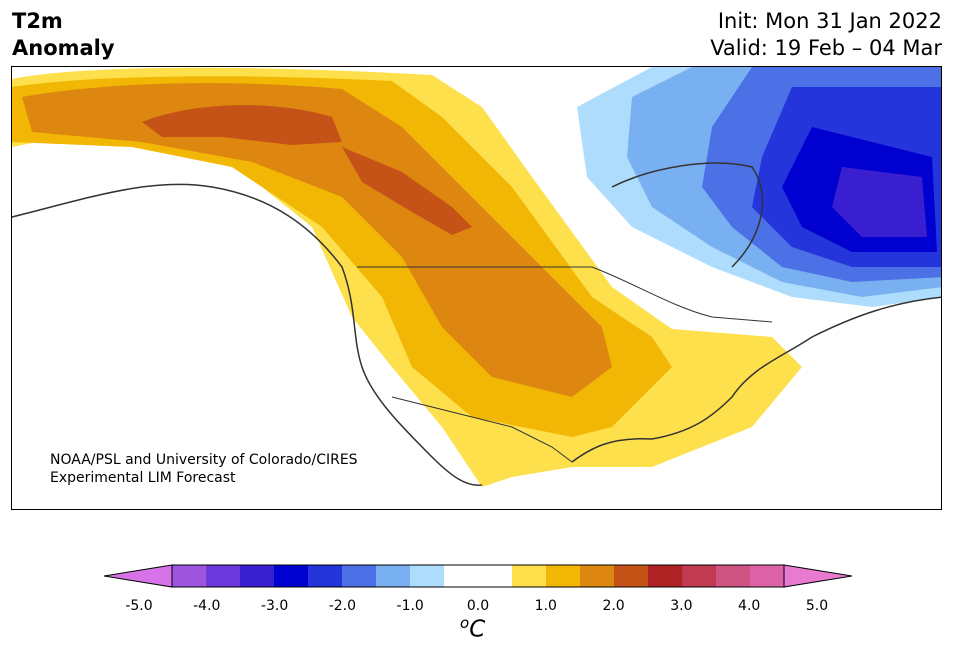 Image resolution: width=953 pixels, height=655 pixels. Describe the element at coordinates (63, 48) in the screenshot. I see `title-type: Anomaly` at that location.